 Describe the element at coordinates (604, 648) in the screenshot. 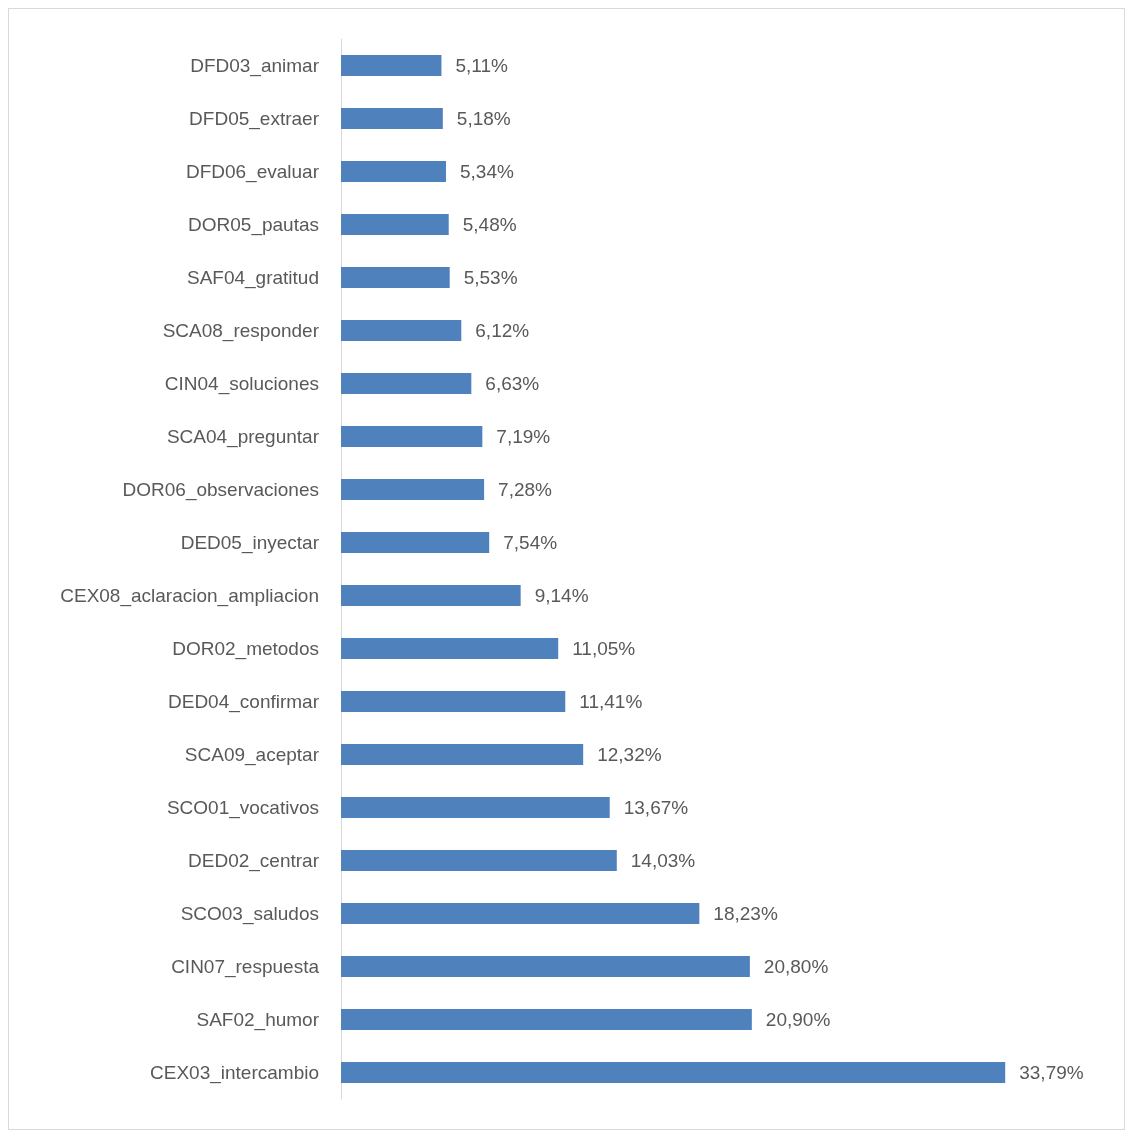

I see `data-label: 11,05%` at that location.